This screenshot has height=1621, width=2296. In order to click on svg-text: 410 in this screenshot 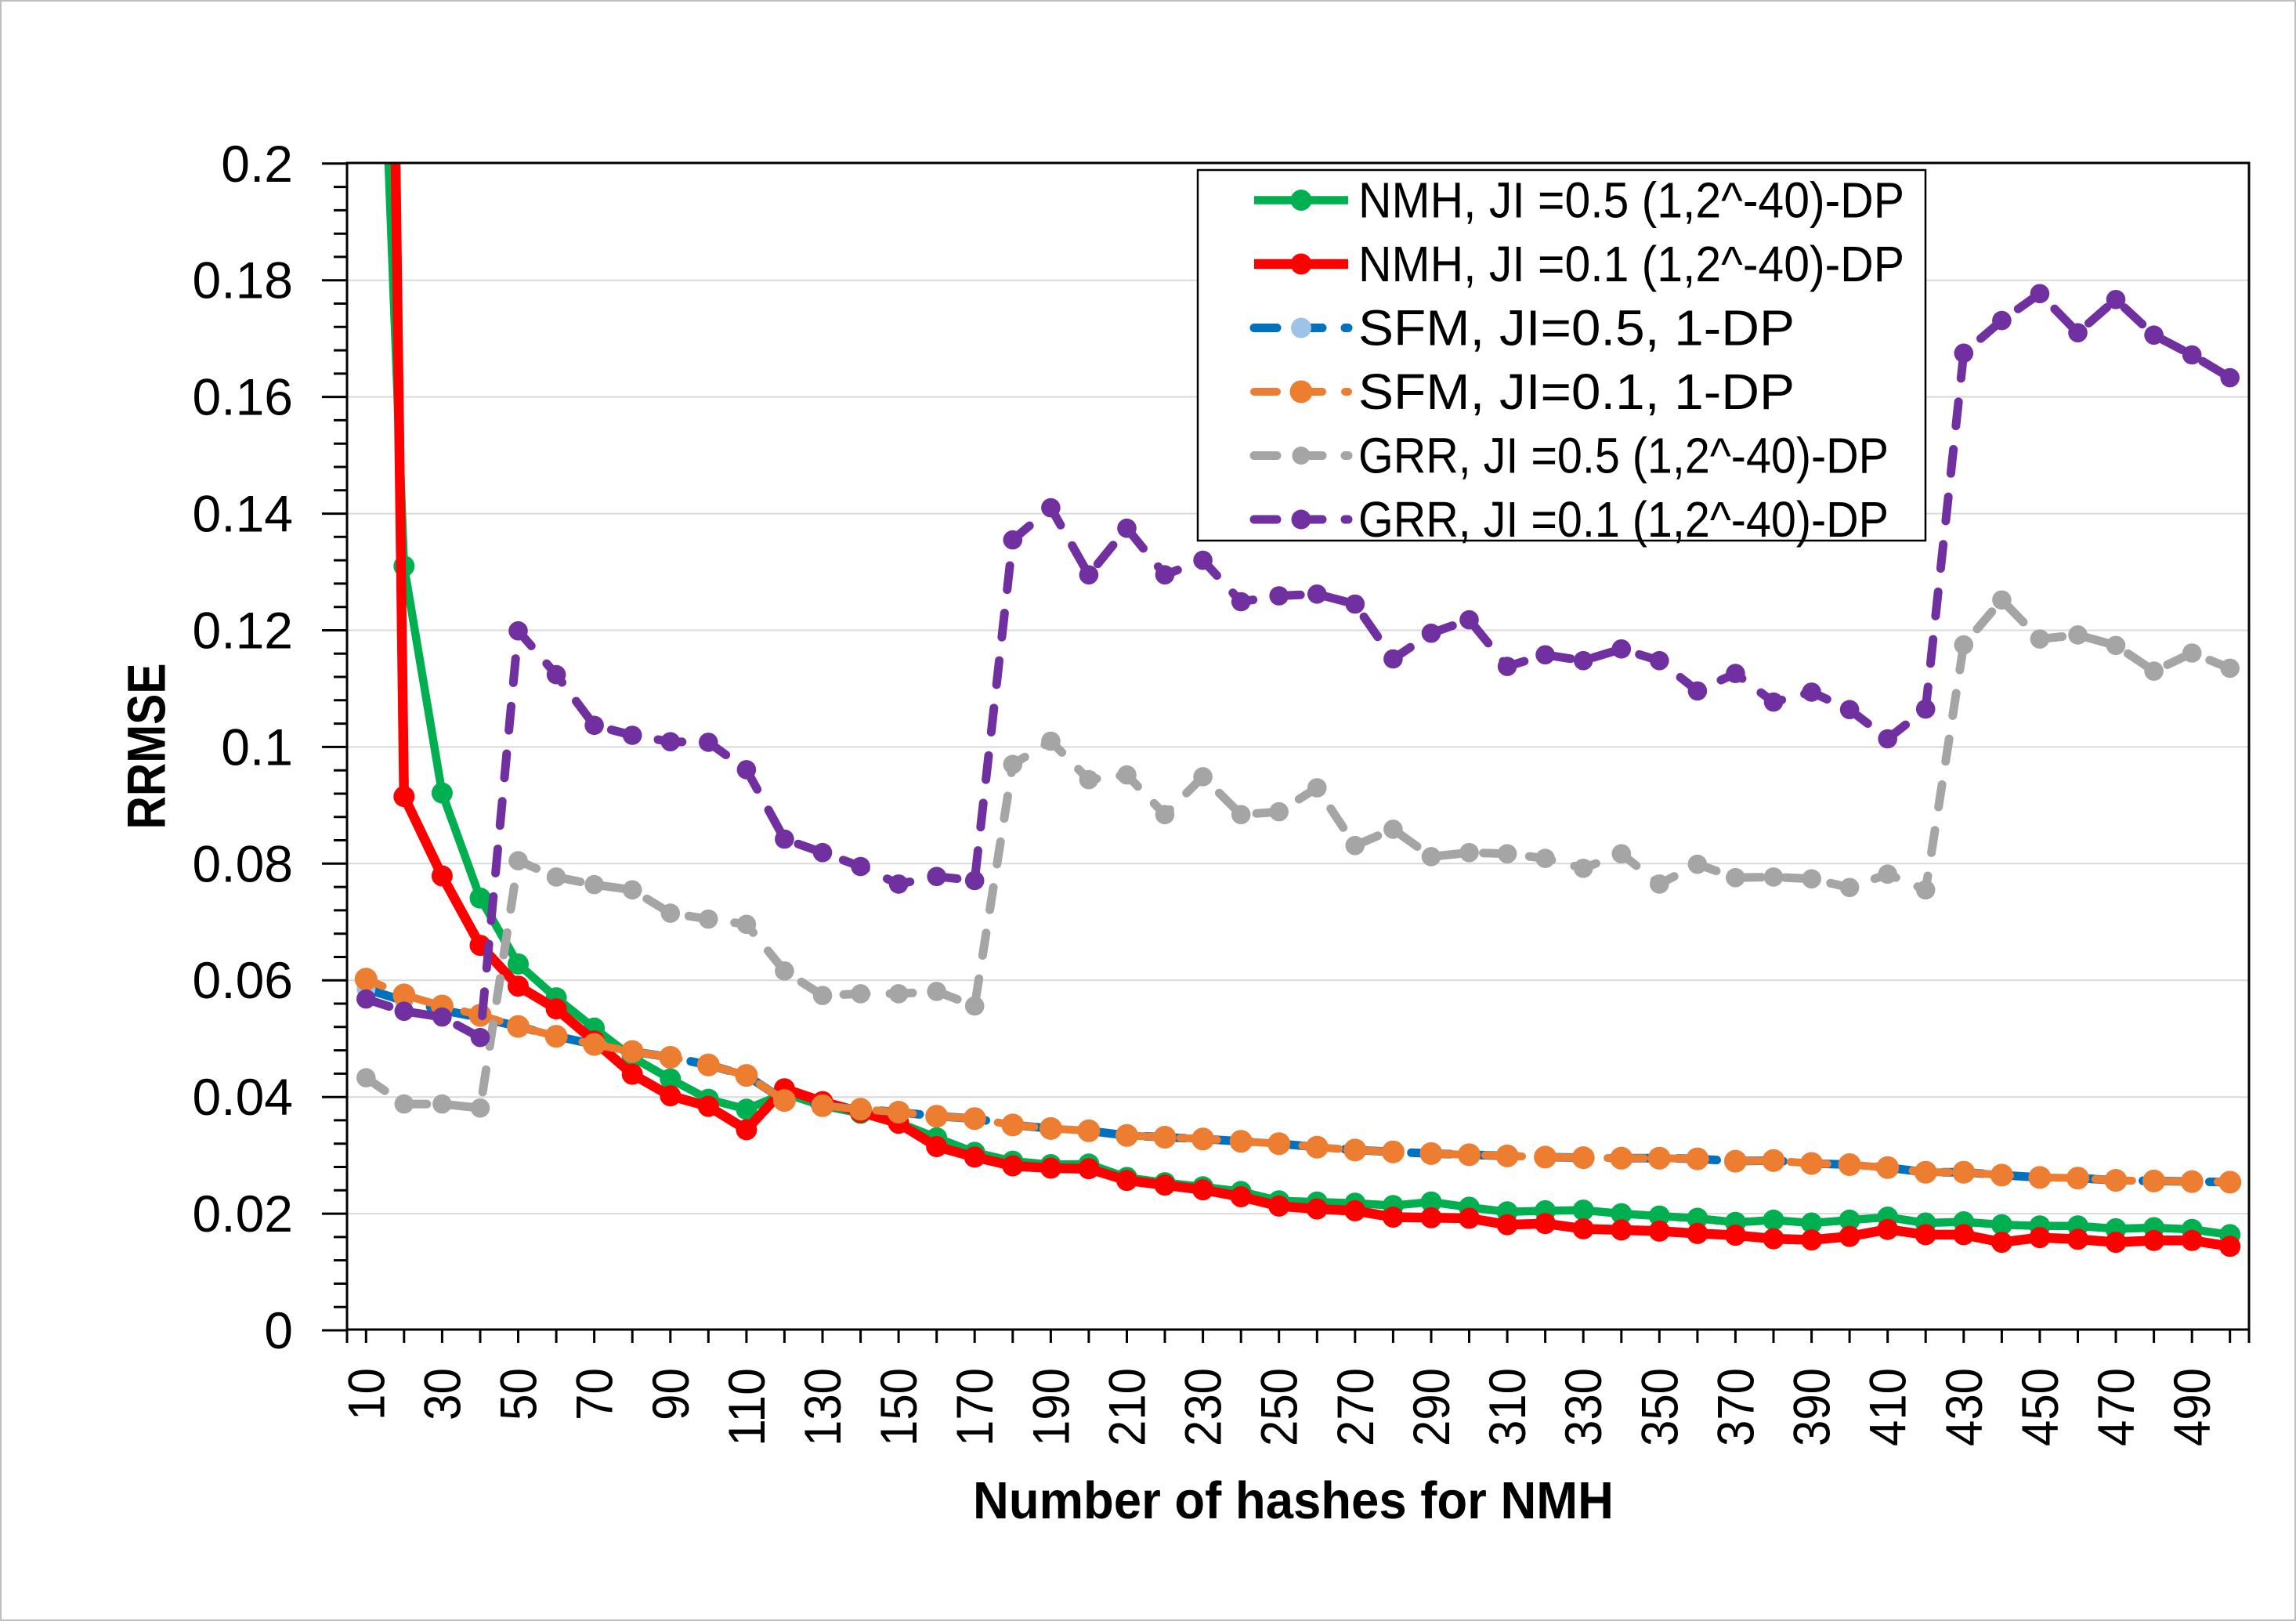, I will do `click(1888, 1407)`.